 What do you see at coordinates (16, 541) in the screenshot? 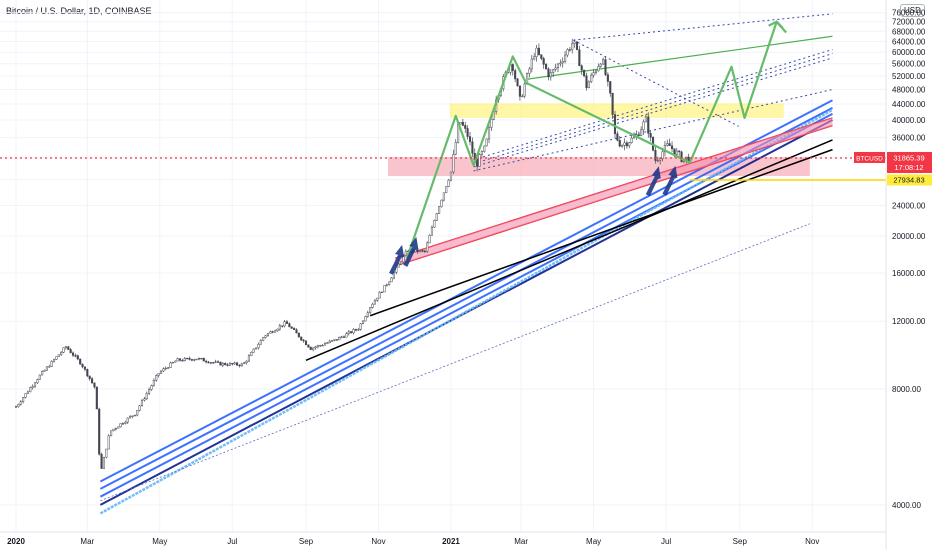
I see `x-tick-label: 2020` at bounding box center [16, 541].